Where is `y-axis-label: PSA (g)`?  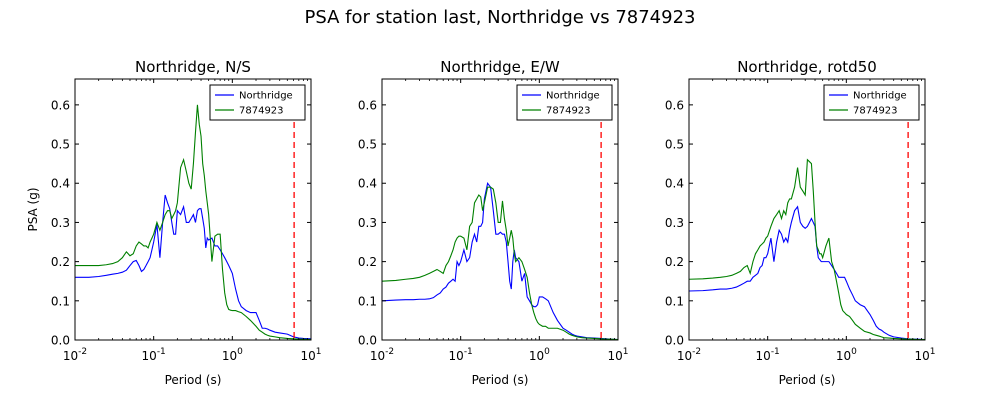
y-axis-label: PSA (g) is located at coordinates (33, 209).